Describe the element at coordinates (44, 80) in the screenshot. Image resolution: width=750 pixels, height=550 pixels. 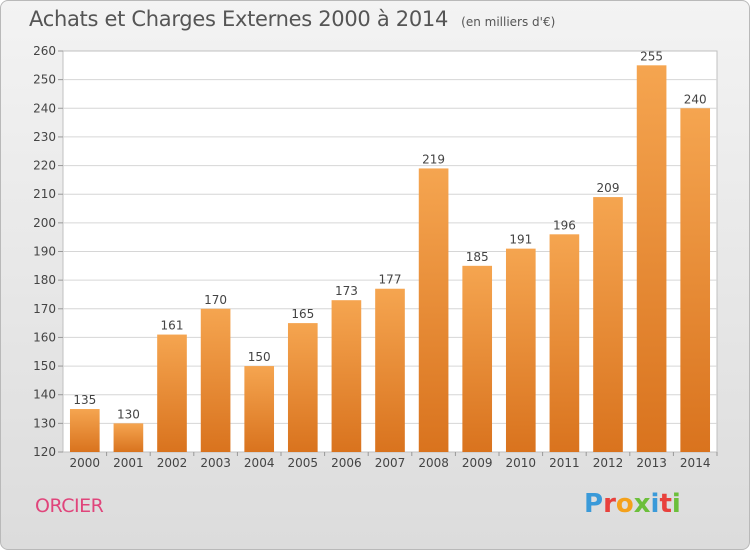
I see `y-tick-label: 250` at that location.